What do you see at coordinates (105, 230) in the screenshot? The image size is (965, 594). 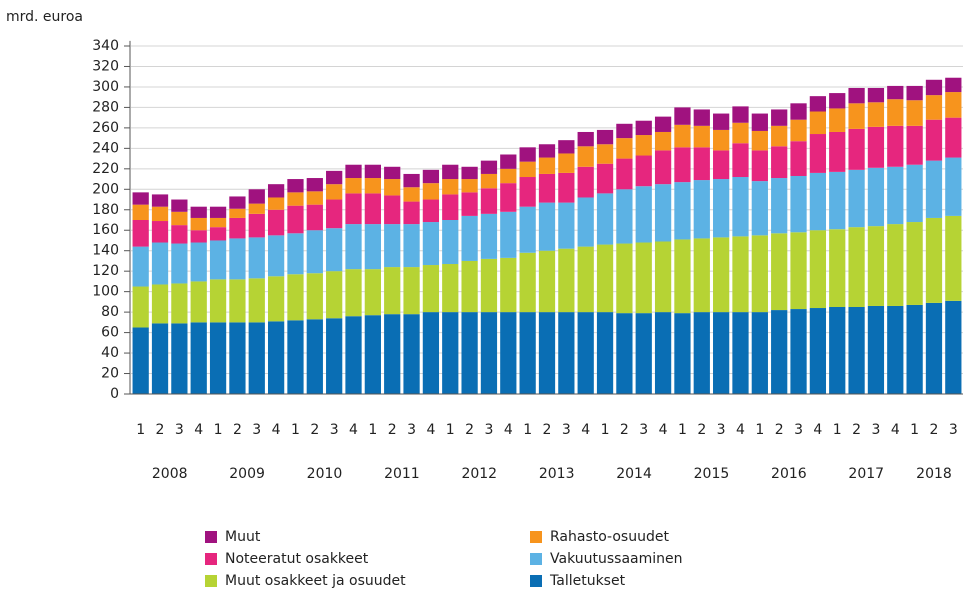 I see `y-tick-label: 160` at bounding box center [105, 230].